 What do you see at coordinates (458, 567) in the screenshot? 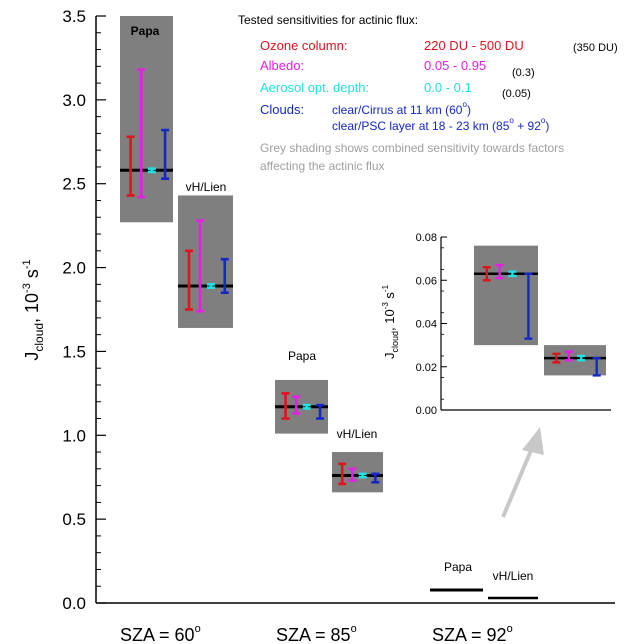
I see `group-label-papa-92: Papa` at bounding box center [458, 567].